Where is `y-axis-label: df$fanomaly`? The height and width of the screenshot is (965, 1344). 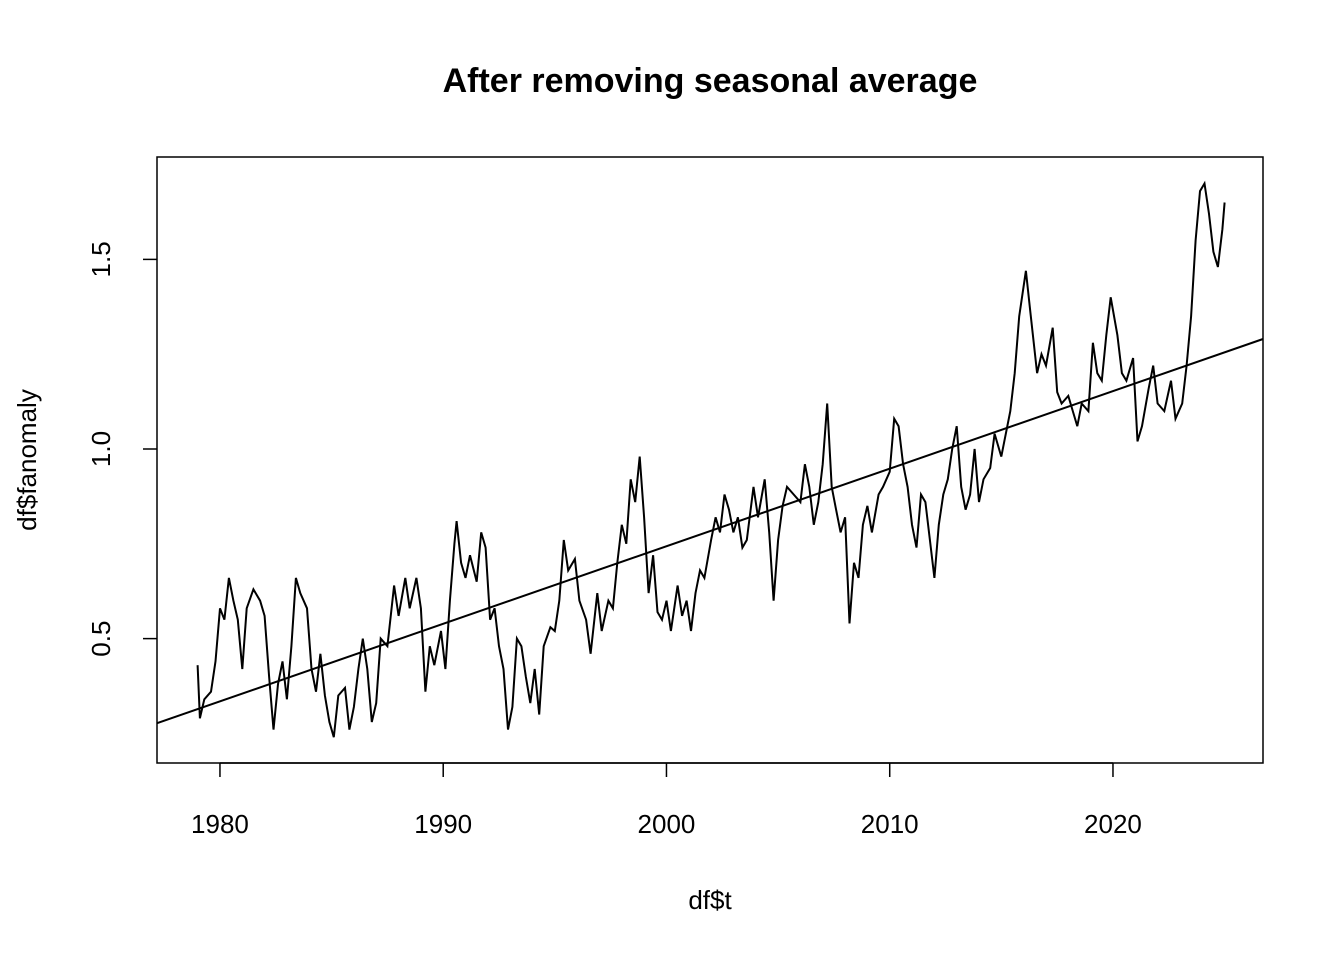
y-axis-label: df$fanomaly is located at coordinates (27, 460).